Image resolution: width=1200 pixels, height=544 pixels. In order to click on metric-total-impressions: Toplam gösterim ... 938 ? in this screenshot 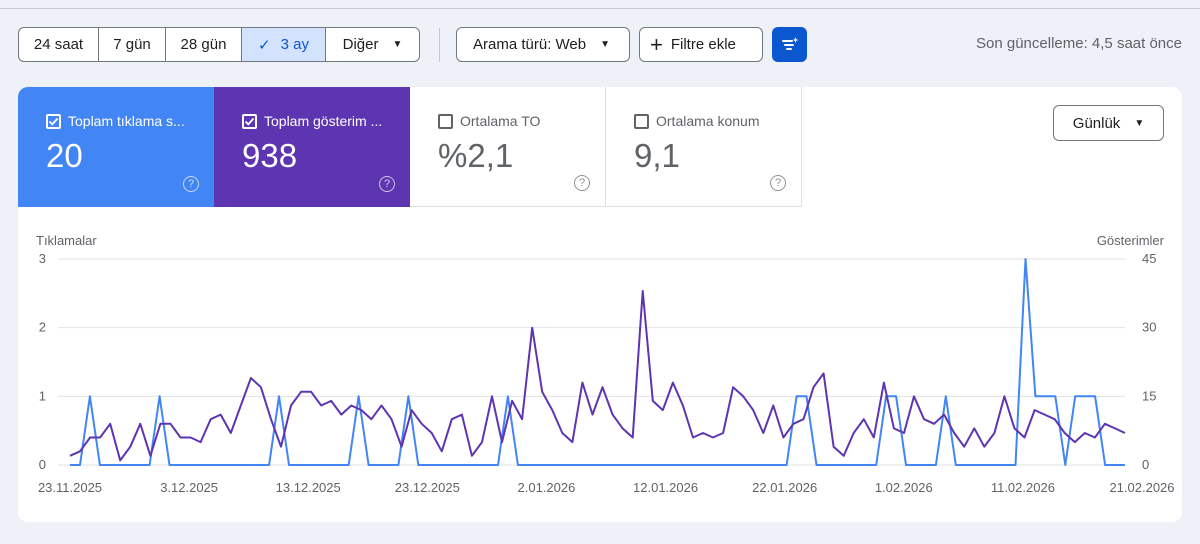, I will do `click(312, 147)`.